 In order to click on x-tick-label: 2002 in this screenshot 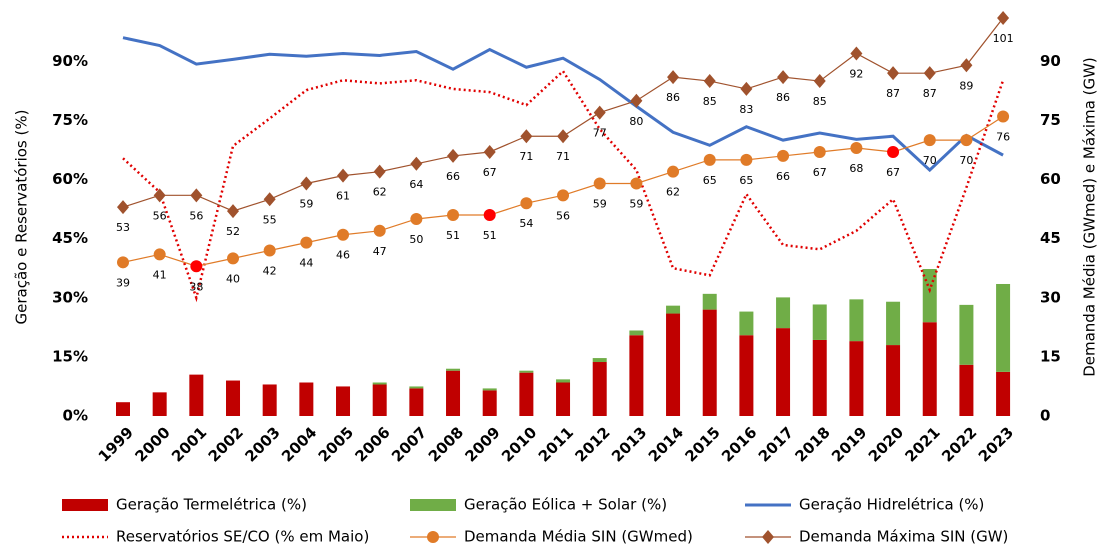, I will do `click(226, 444)`.